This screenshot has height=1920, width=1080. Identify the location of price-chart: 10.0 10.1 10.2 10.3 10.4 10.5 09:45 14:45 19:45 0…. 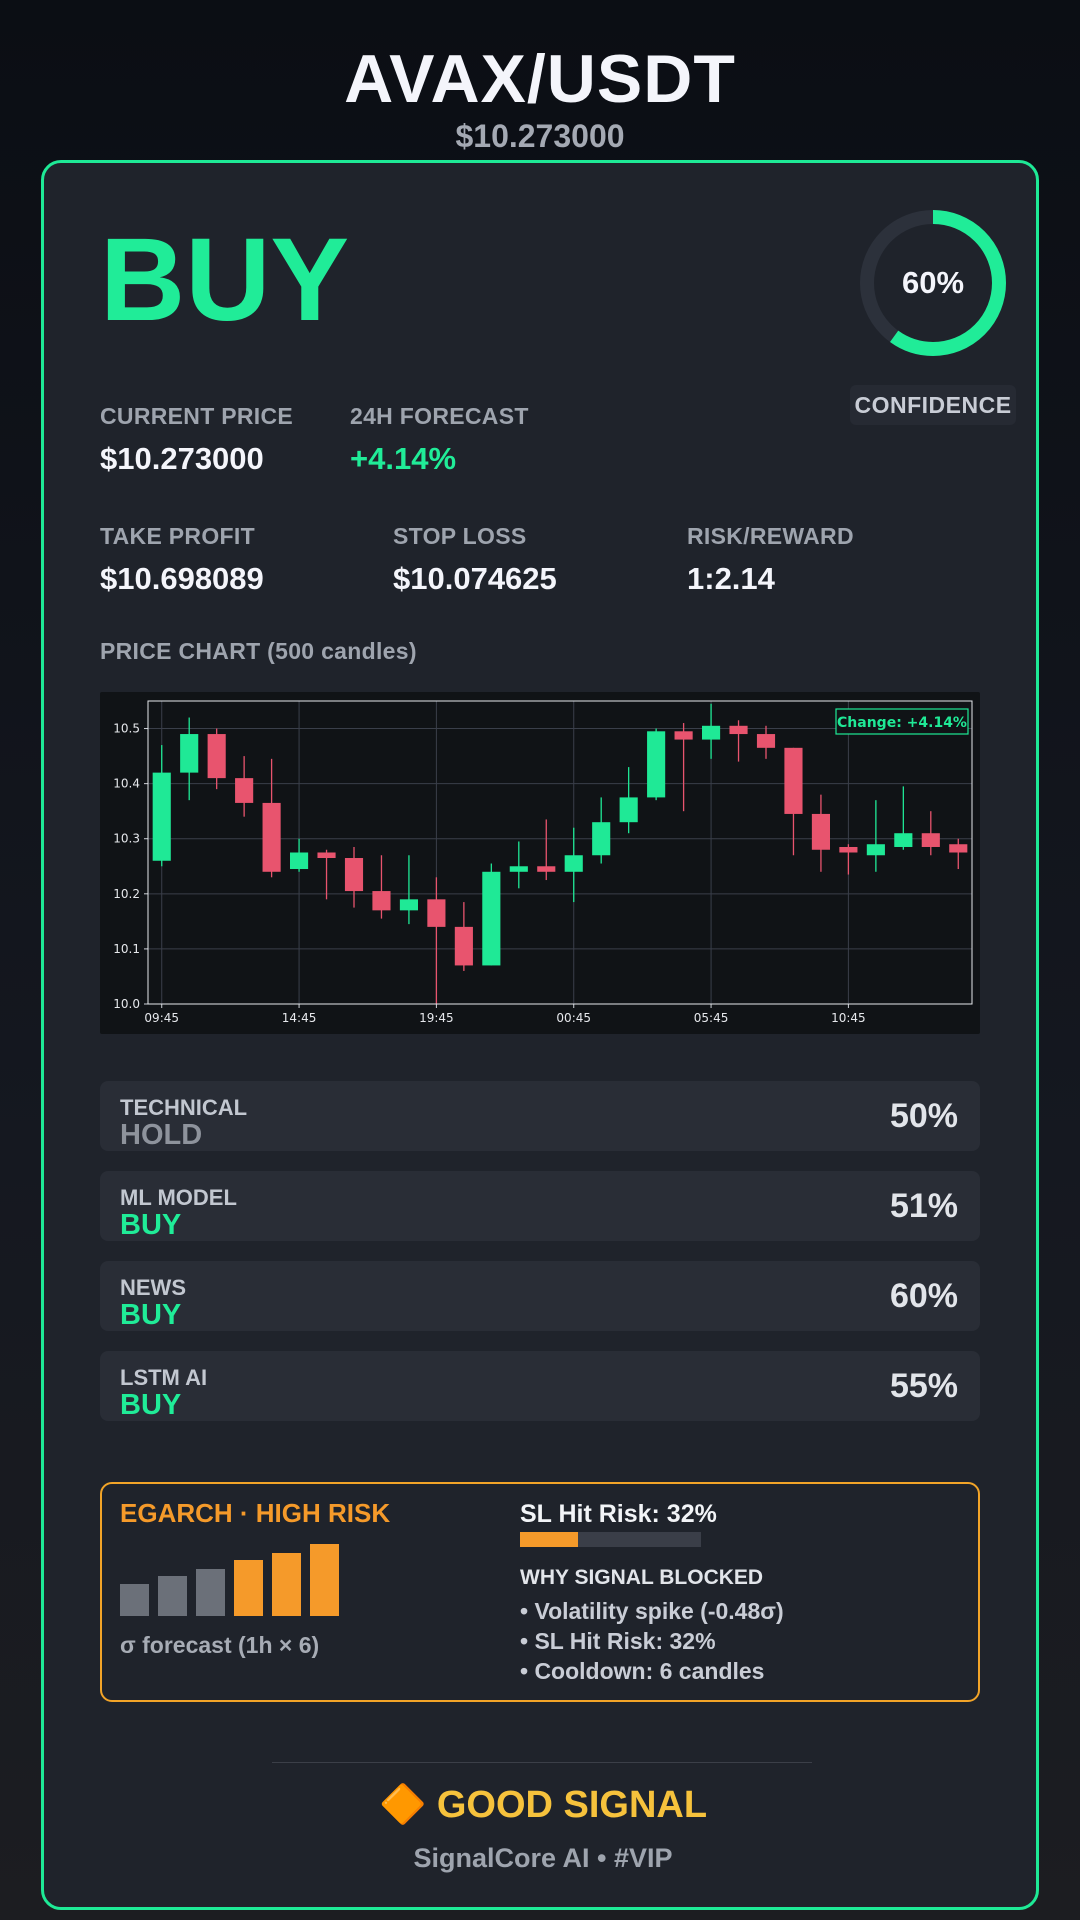
(540, 863).